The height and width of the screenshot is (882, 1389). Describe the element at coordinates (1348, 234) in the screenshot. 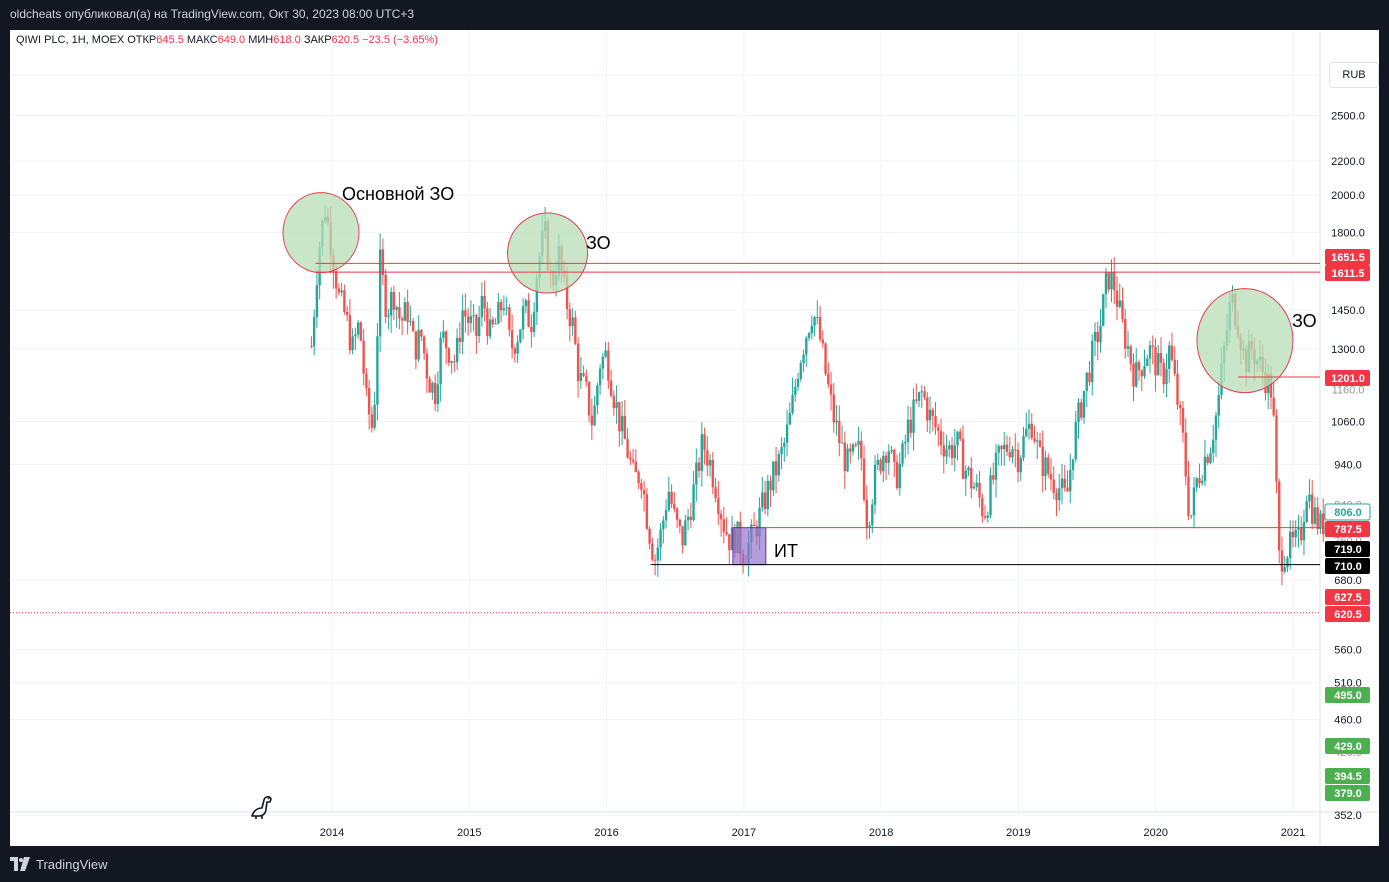

I see `price-tick-label: 1800.0` at that location.